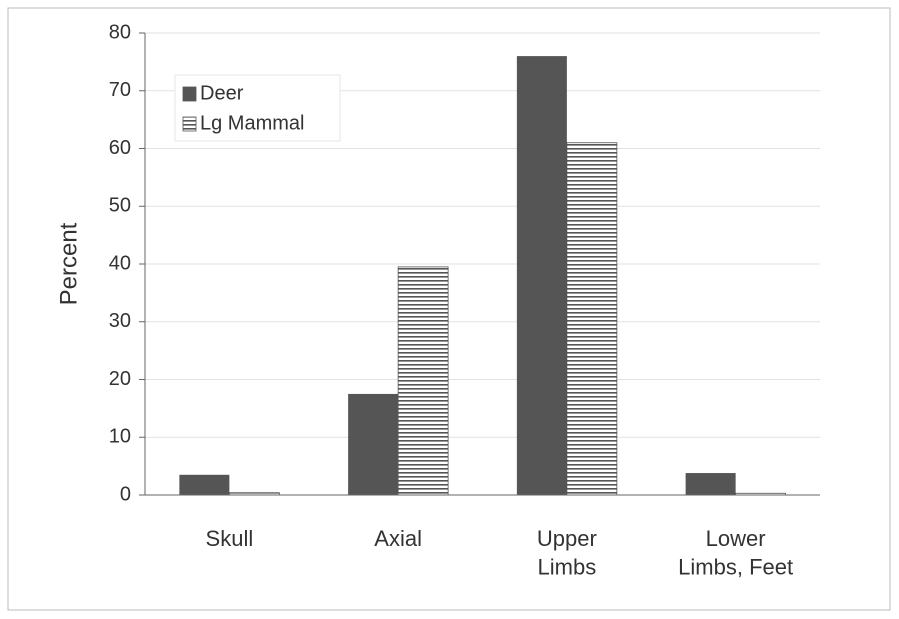 The image size is (899, 619). Describe the element at coordinates (125, 494) in the screenshot. I see `y-tick-label: 0` at that location.